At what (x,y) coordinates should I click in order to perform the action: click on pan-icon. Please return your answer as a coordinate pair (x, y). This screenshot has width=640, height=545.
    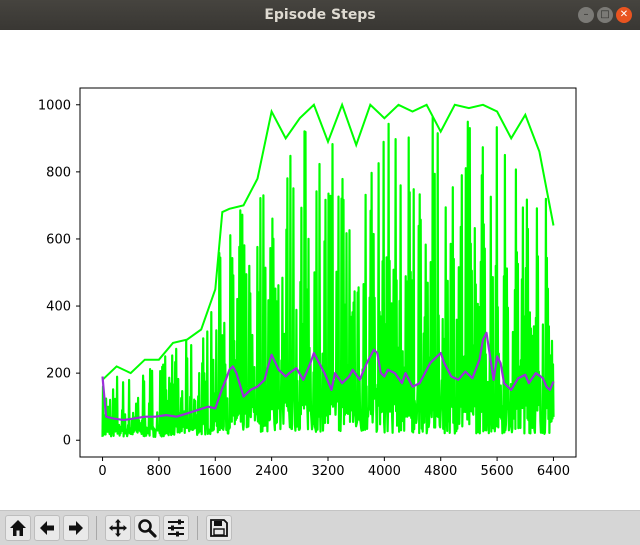
    Looking at the image, I should click on (118, 528).